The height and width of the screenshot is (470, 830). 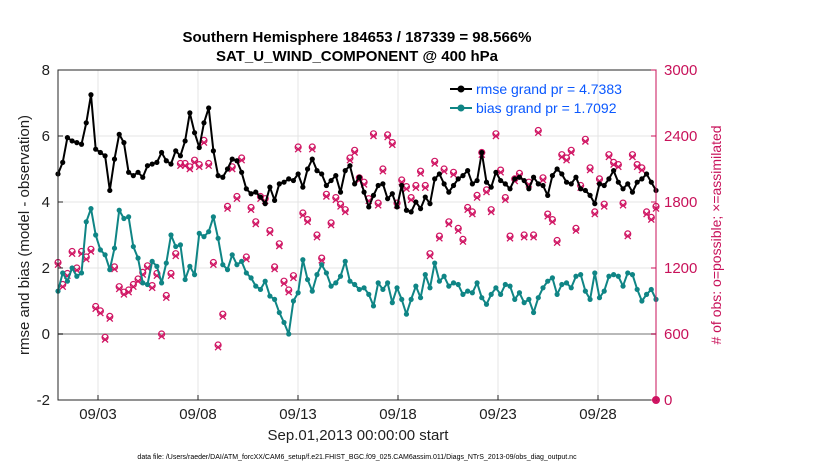 I want to click on y-right-axis-label: # of obs: o=possible; ×=assimilated, so click(x=716, y=234).